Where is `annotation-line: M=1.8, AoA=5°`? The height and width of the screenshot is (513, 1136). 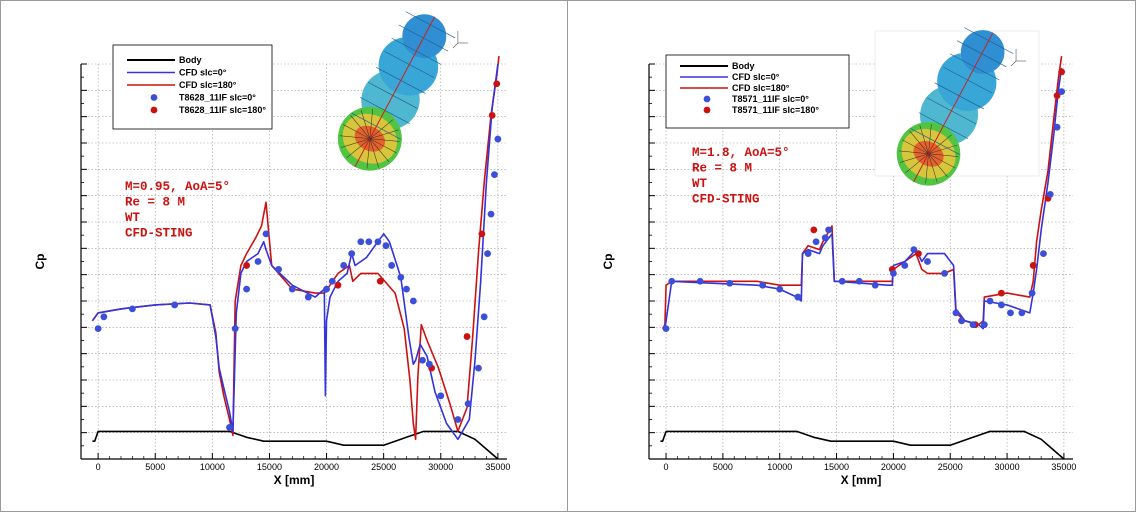
annotation-line: M=1.8, AoA=5° is located at coordinates (741, 153).